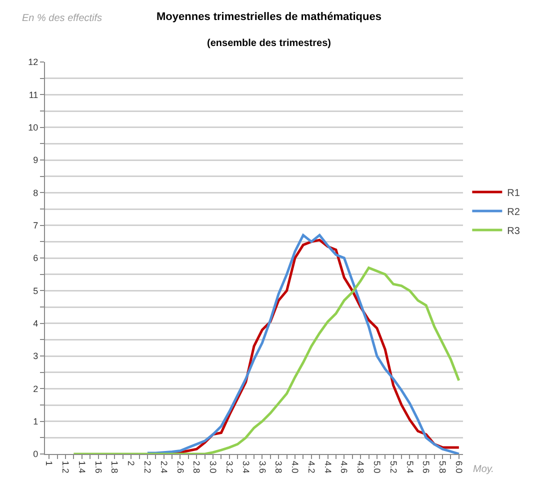 The width and height of the screenshot is (538, 486). What do you see at coordinates (245, 467) in the screenshot?
I see `x-tick-label: 3.4` at bounding box center [245, 467].